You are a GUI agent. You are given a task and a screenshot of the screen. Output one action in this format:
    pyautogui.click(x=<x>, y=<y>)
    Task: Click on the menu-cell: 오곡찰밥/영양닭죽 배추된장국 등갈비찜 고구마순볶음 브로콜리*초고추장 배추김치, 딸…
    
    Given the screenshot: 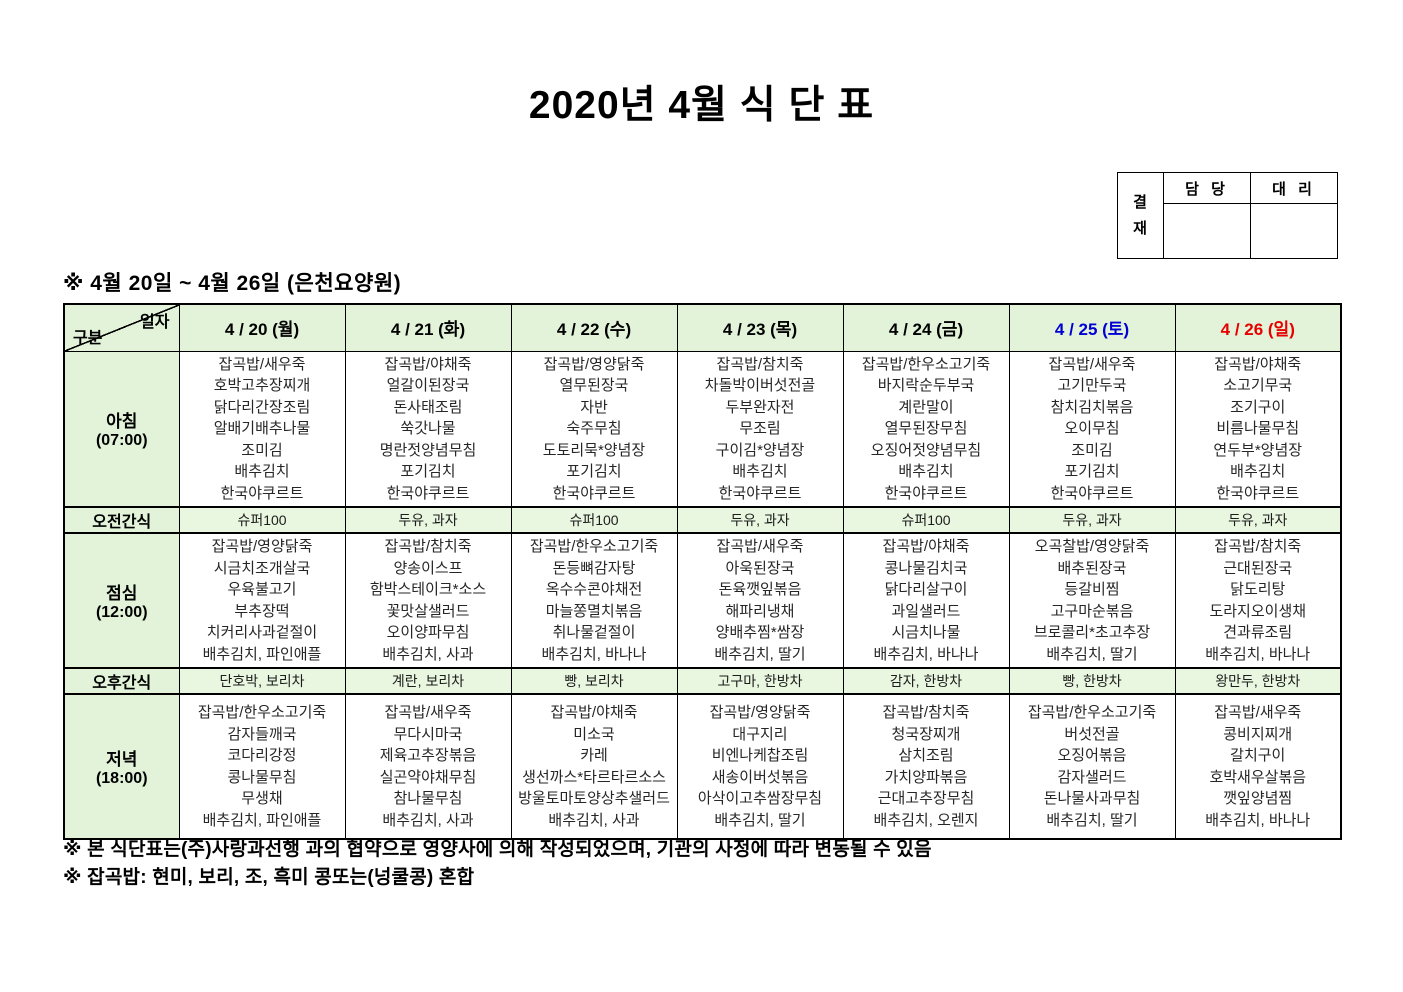 What is the action you would take?
    pyautogui.click(x=1092, y=600)
    